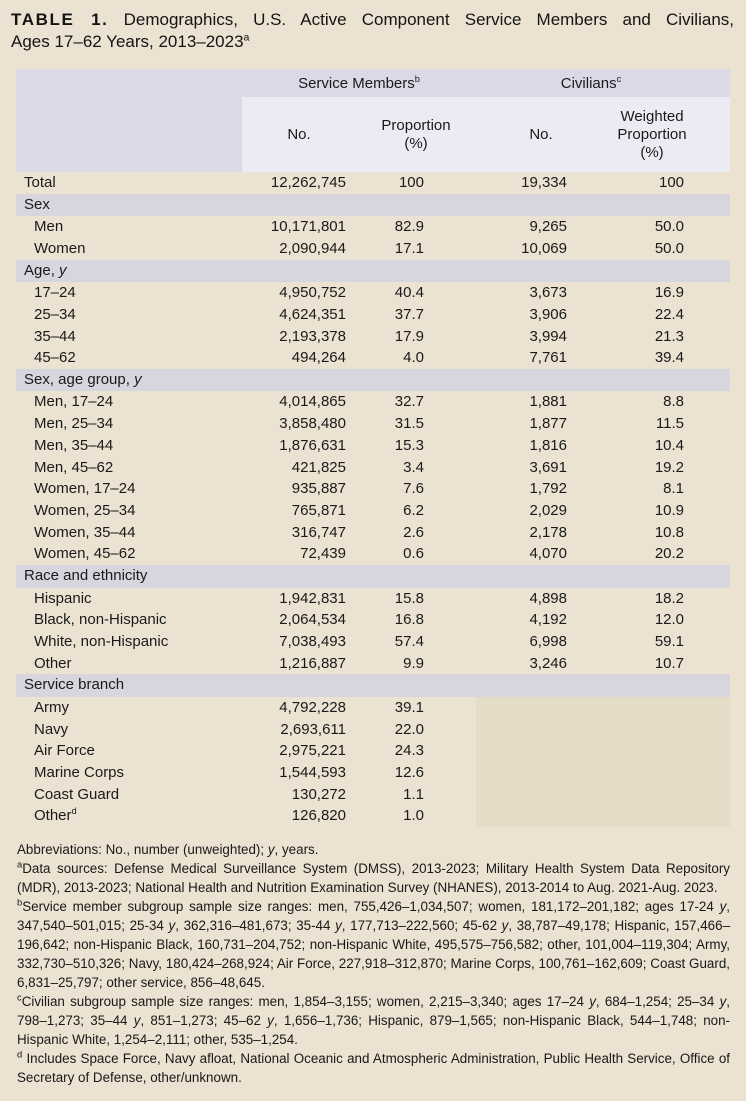  I want to click on cell-civilian-weighted-proportion: 19.2, so click(669, 467).